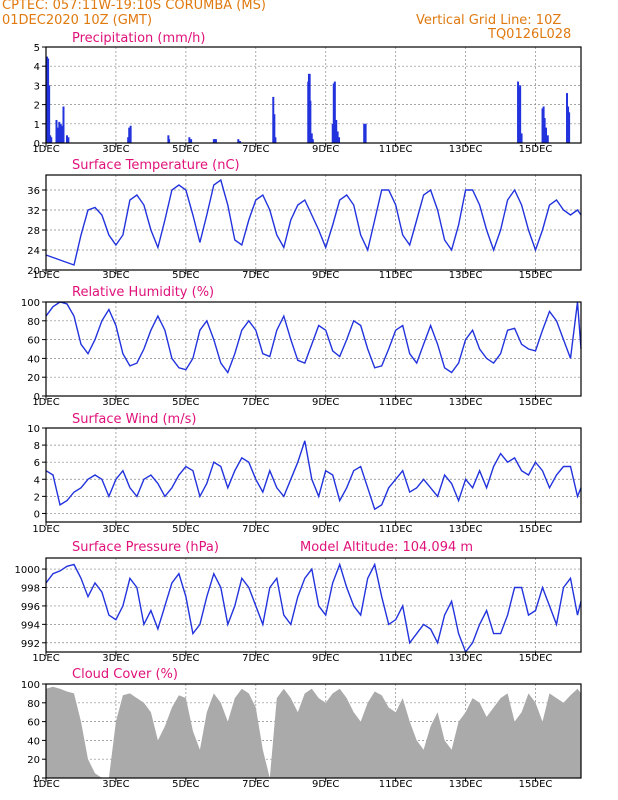 The width and height of the screenshot is (618, 800). What do you see at coordinates (143, 292) in the screenshot?
I see `panel-title: Relative Humidity (%)` at bounding box center [143, 292].